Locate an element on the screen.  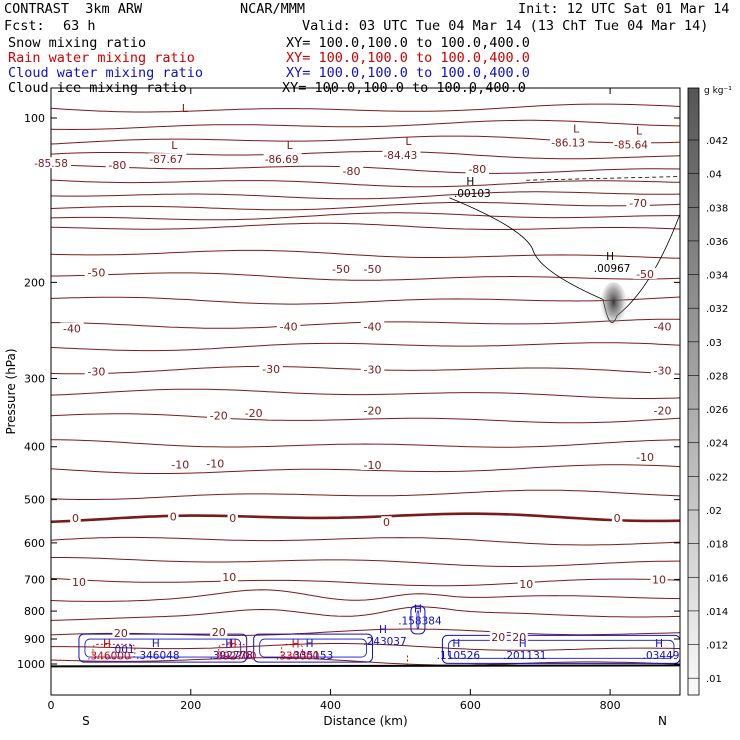
init-time: Init: 12 UTC Sat 01 Mar 14 is located at coordinates (624, 9).